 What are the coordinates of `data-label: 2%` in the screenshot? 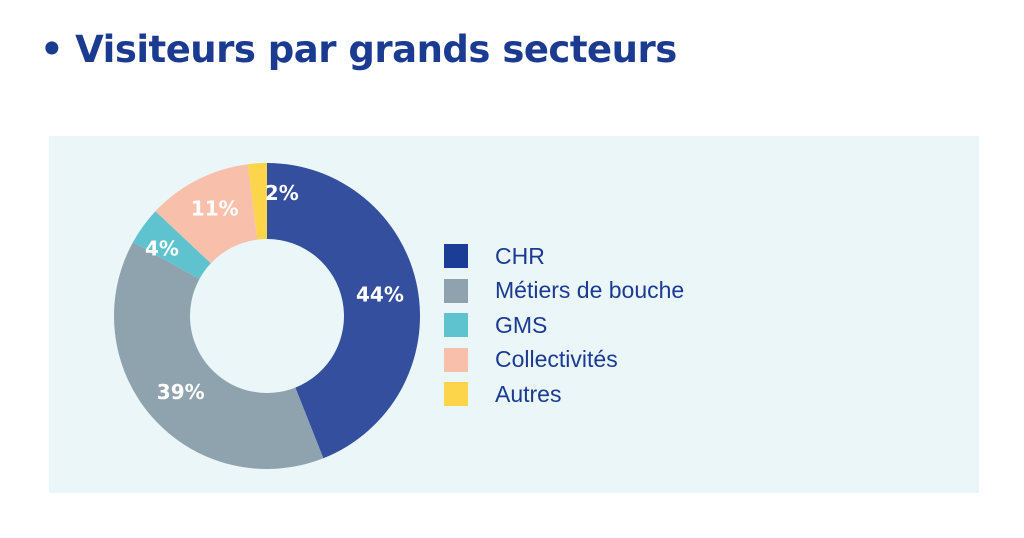 It's located at (282, 193).